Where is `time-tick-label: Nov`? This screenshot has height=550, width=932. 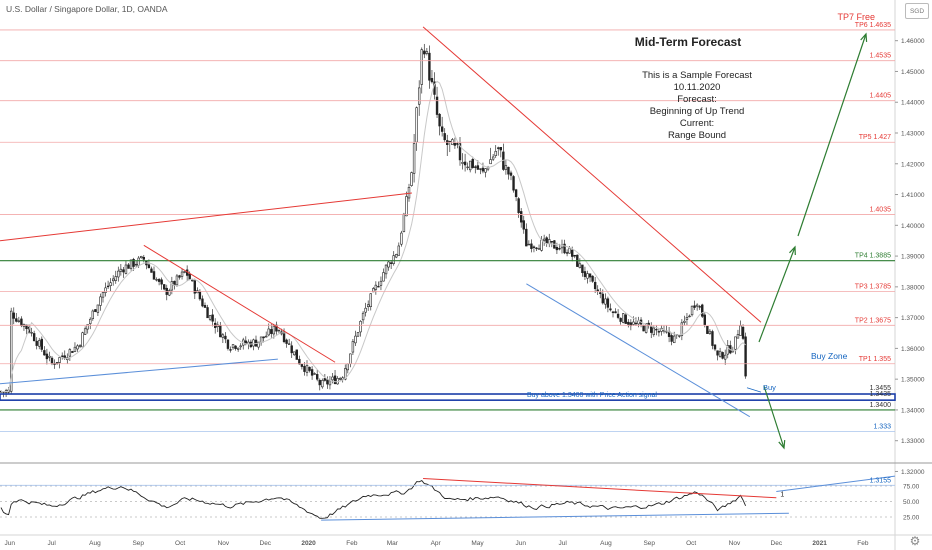 time-tick-label: Nov is located at coordinates (735, 543).